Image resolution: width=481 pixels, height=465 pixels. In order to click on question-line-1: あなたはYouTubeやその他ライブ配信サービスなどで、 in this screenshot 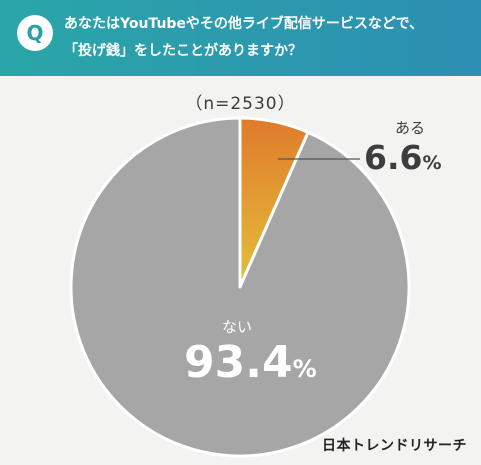, I will do `click(244, 24)`.